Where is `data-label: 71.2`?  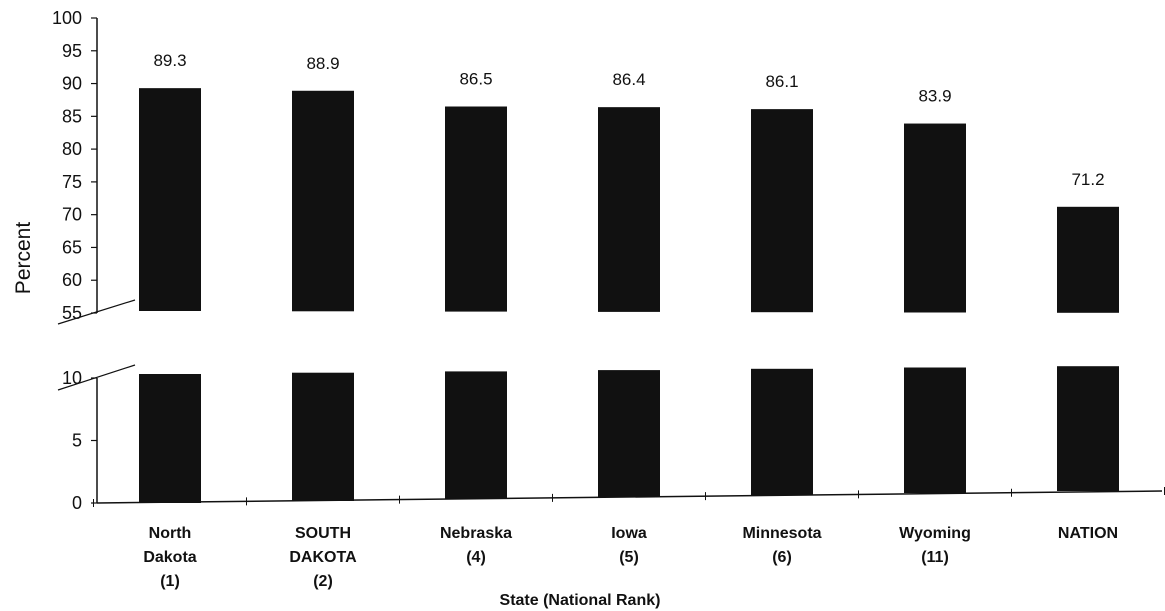
data-label: 71.2 is located at coordinates (1087, 179).